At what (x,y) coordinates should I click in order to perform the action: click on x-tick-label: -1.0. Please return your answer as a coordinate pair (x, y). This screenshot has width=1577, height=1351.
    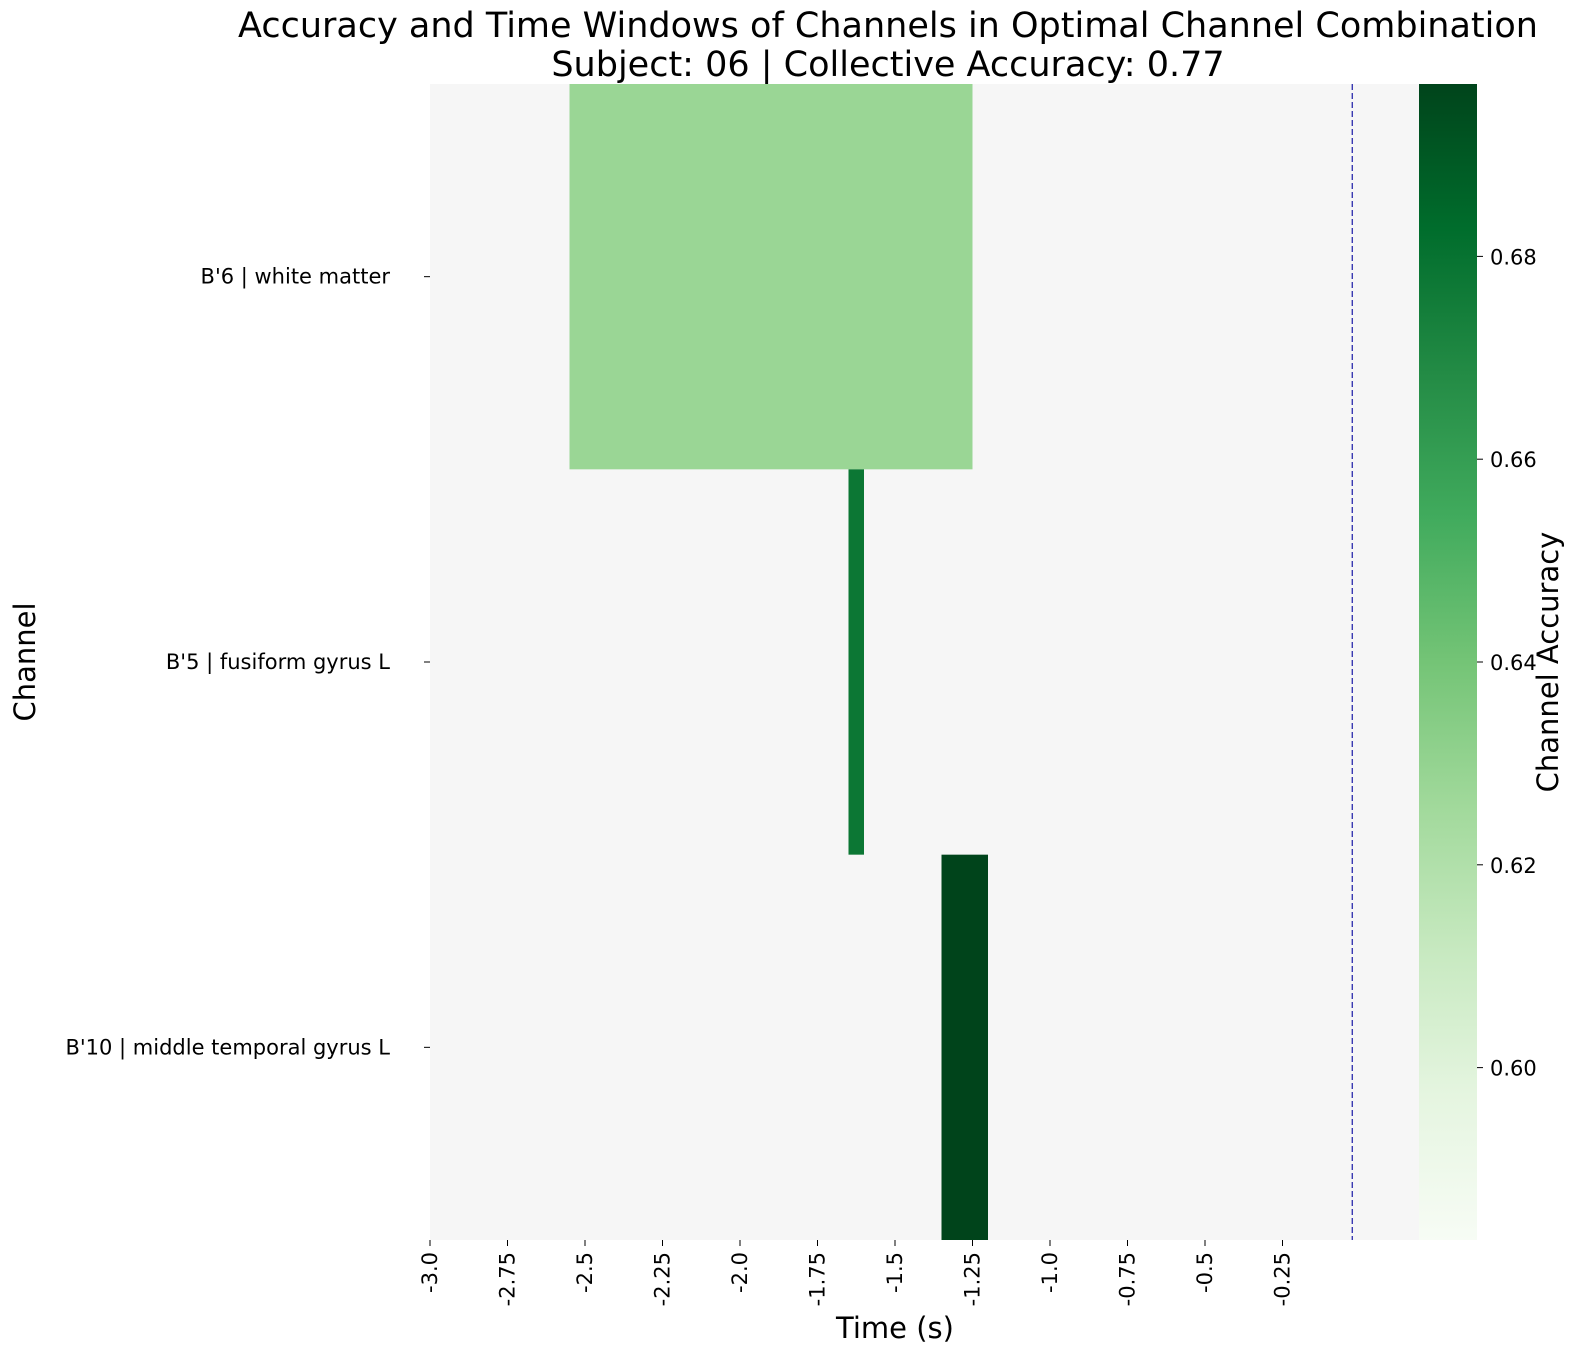
    Looking at the image, I should click on (1050, 1272).